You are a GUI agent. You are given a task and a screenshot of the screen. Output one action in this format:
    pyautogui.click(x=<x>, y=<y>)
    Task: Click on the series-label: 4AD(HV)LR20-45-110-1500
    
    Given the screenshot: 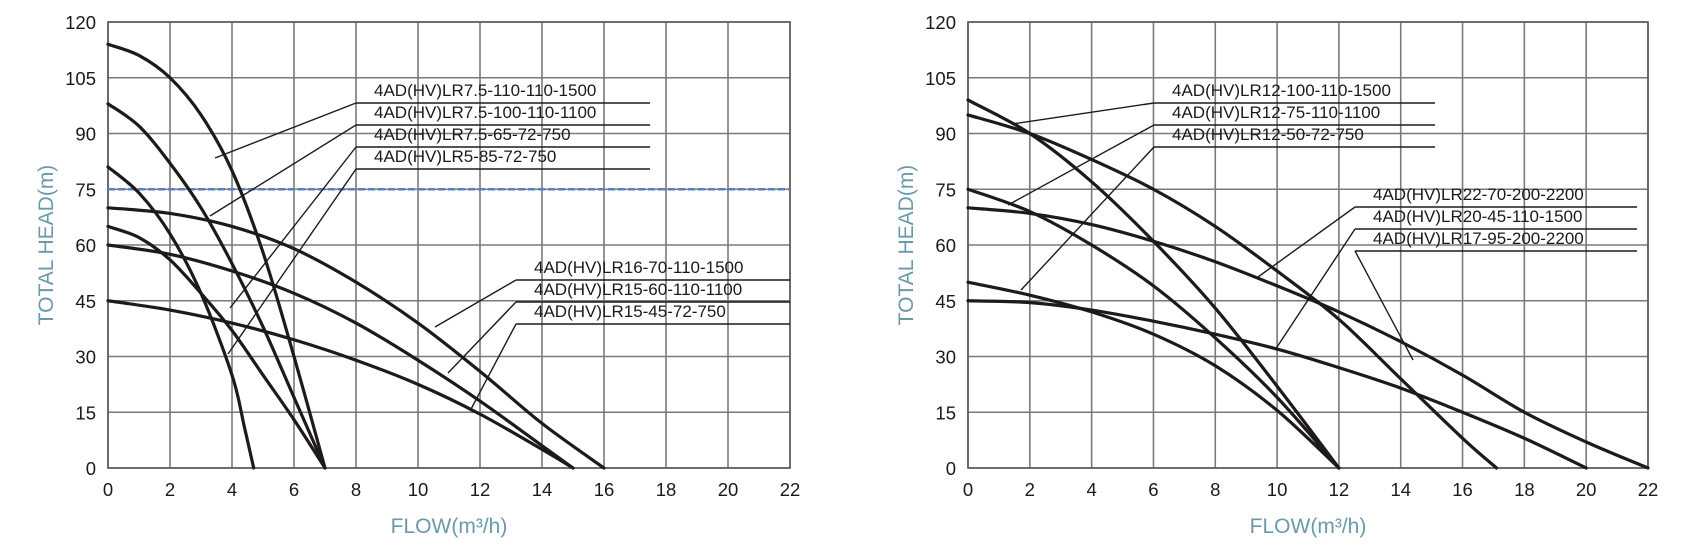 What is the action you would take?
    pyautogui.click(x=1477, y=216)
    